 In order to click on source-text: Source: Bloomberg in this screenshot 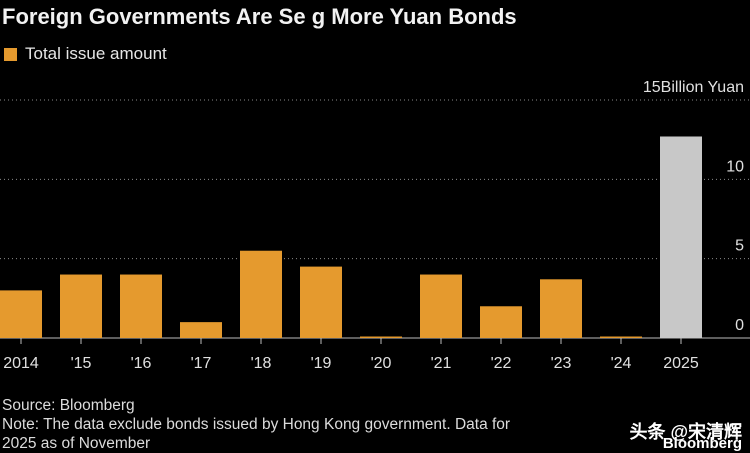, I will do `click(68, 405)`.